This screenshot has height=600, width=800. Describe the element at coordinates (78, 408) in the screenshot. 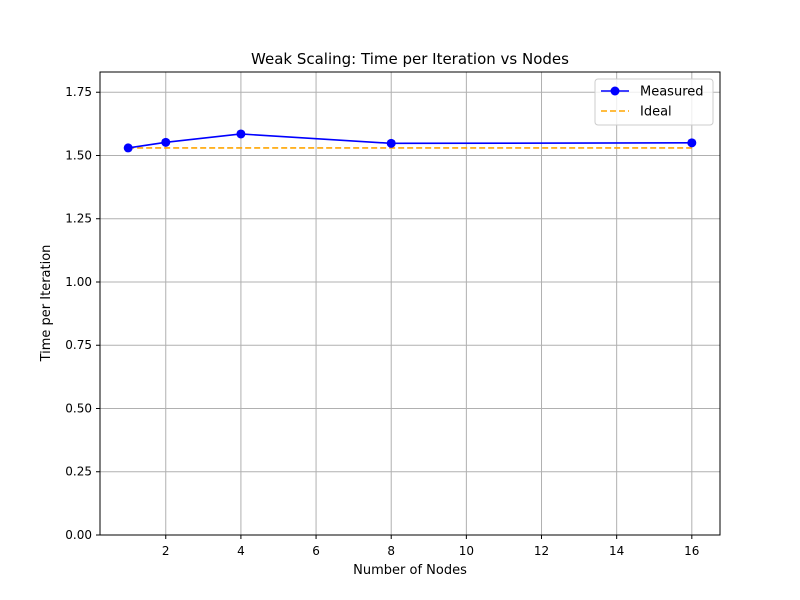

I see `y-tick-label: 0.50` at that location.